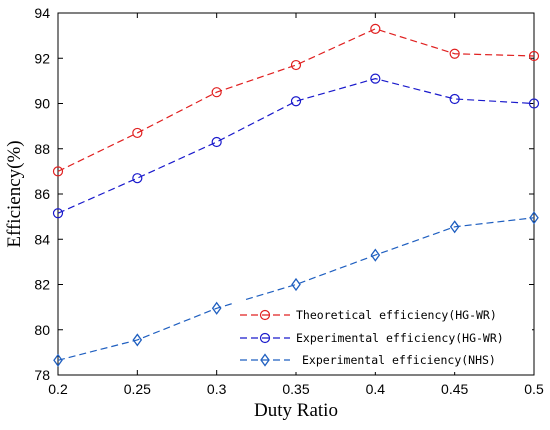 This screenshot has height=430, width=550. Describe the element at coordinates (217, 389) in the screenshot. I see `x-tick-label: 0.3` at that location.